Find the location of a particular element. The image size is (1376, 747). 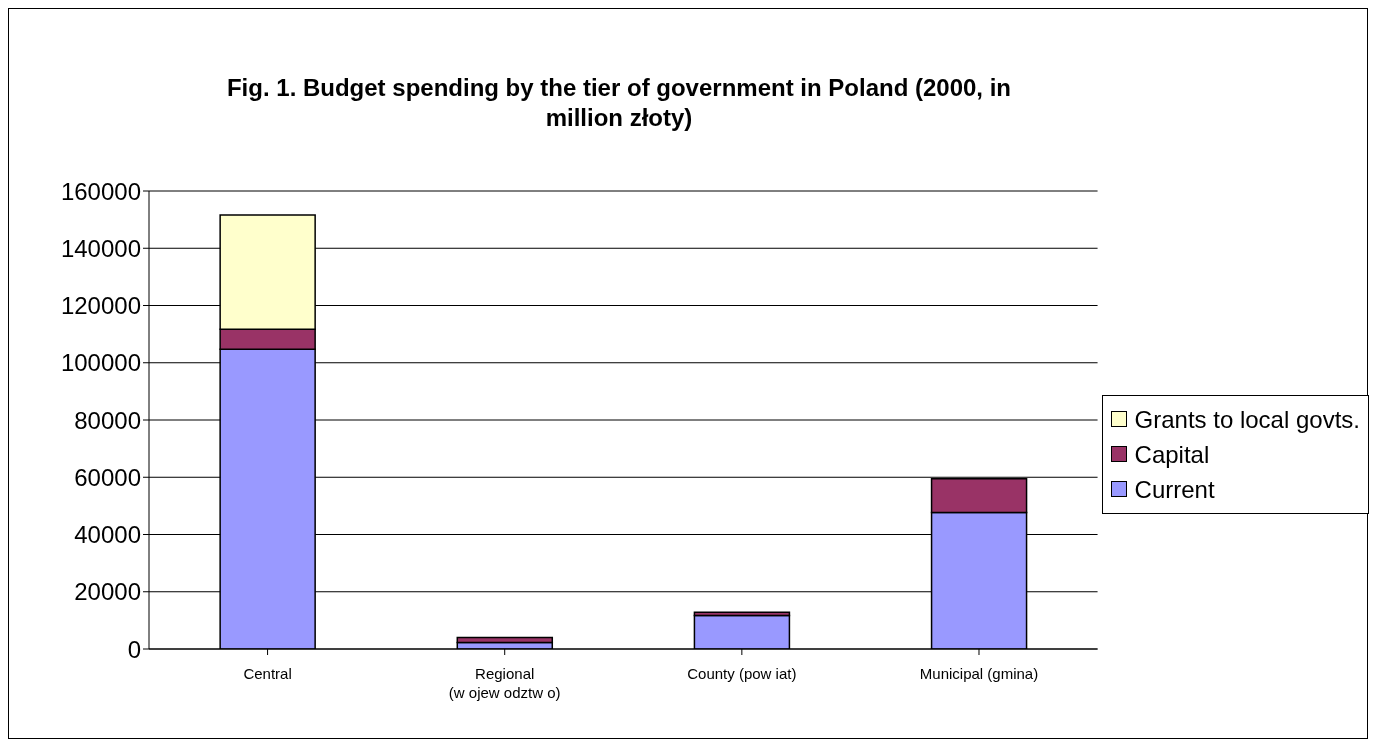

y-tick-label: 80000 is located at coordinates (107, 420).